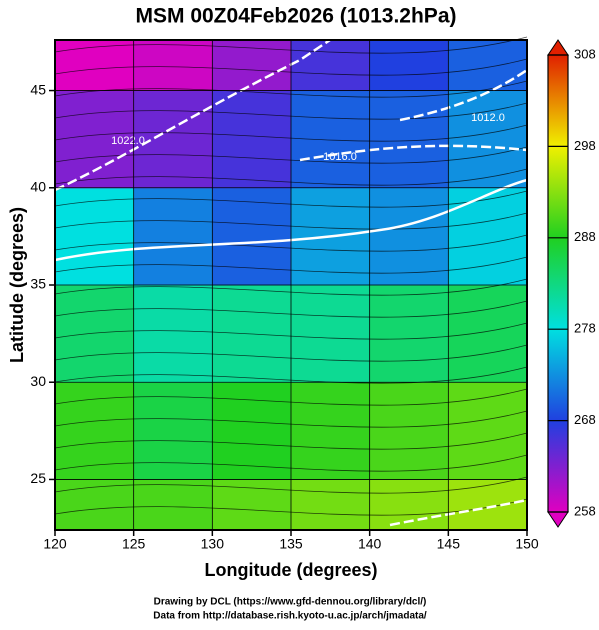  Describe the element at coordinates (585, 145) in the screenshot. I see `colorbar-tick-label: 298` at that location.